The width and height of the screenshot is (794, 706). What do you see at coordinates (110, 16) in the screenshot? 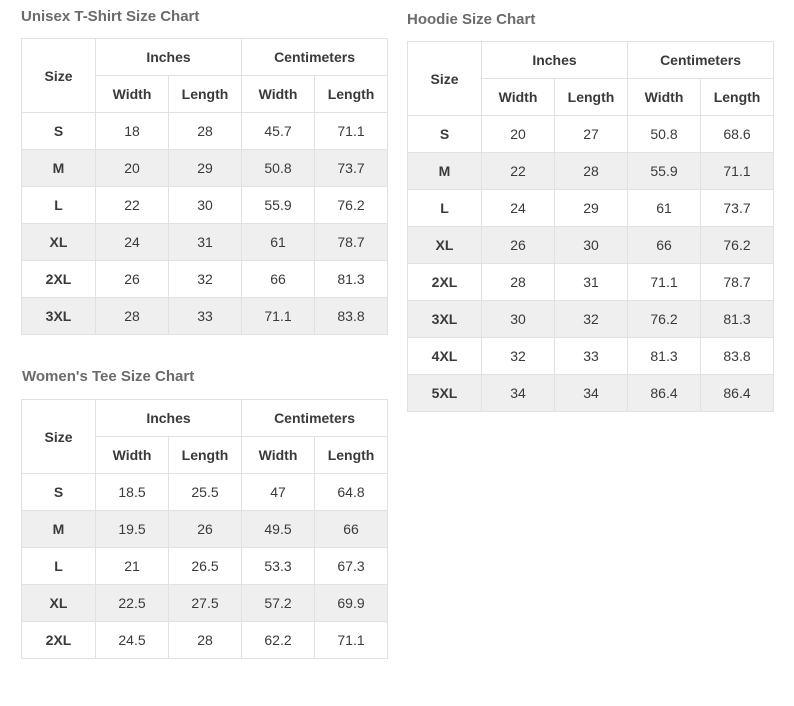
I see `unisex-chart-title: Unisex T-Shirt Size Chart` at bounding box center [110, 16].